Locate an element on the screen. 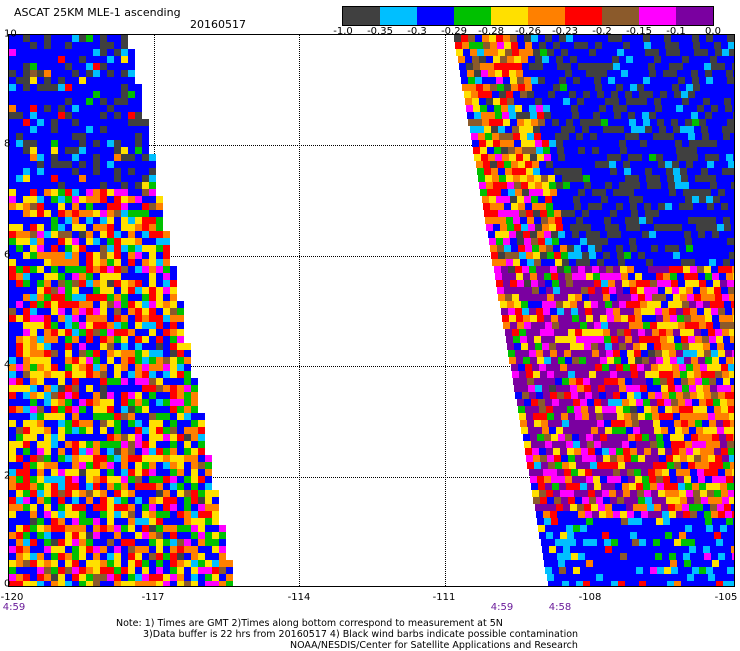  swath-time-2: 4:59 is located at coordinates (502, 607).